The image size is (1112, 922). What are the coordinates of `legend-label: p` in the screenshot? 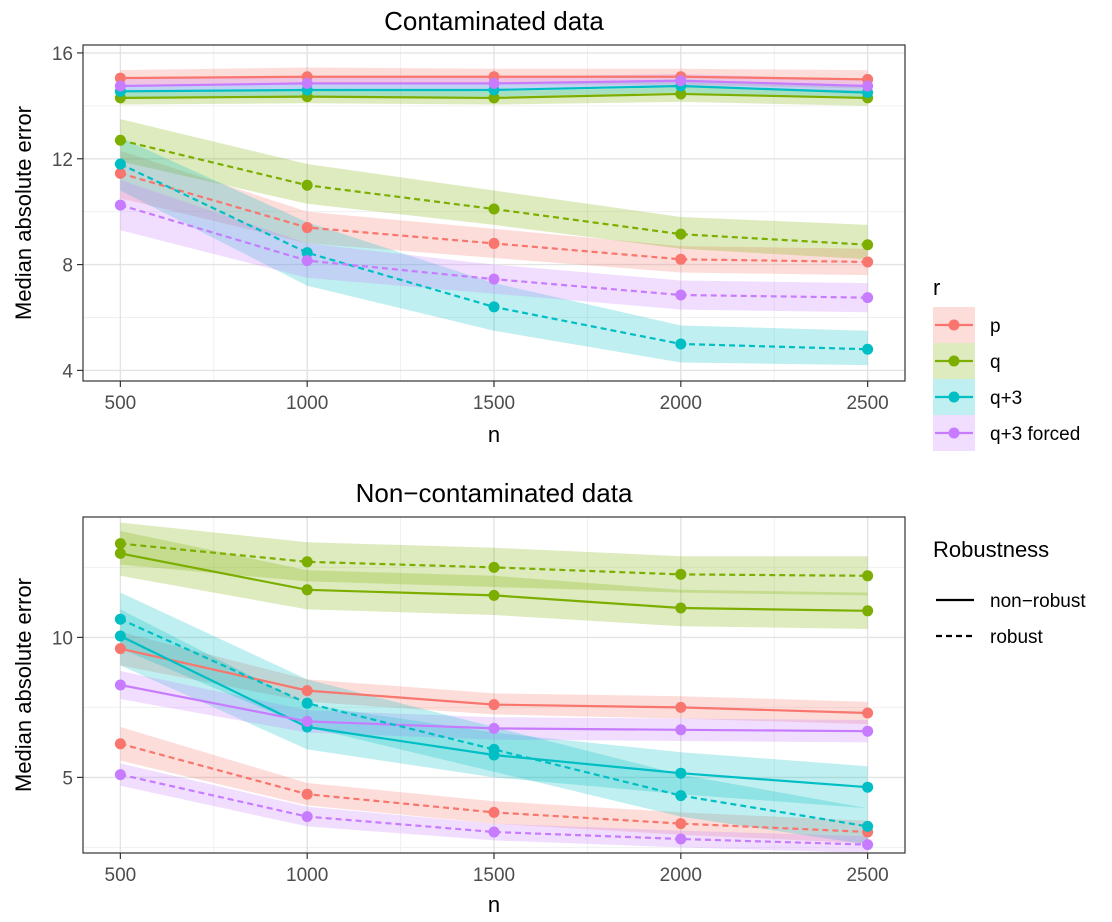 It's located at (995, 326).